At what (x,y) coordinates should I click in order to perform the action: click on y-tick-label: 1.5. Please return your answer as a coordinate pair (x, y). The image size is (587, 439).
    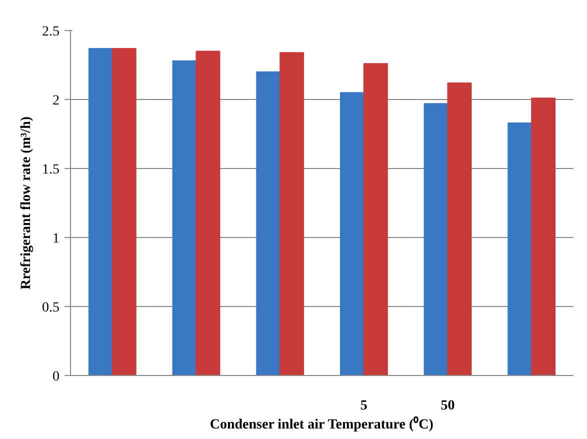
    Looking at the image, I should click on (51, 170).